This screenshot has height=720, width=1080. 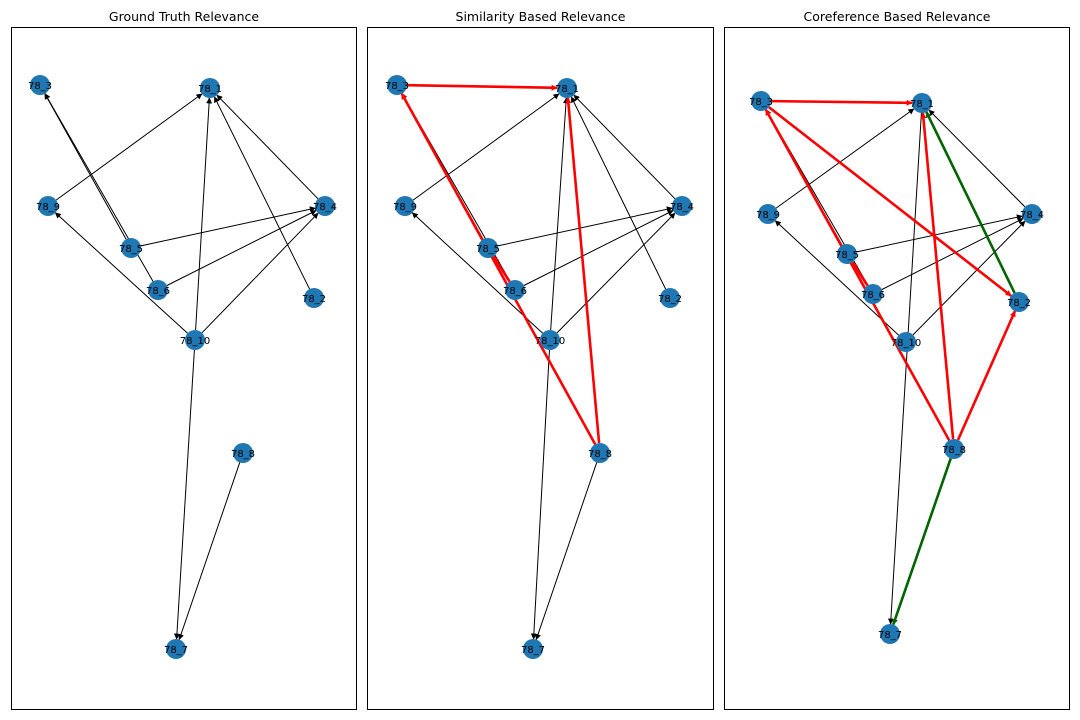 What do you see at coordinates (540, 16) in the screenshot?
I see `panel-title: Similarity Based Relevance` at bounding box center [540, 16].